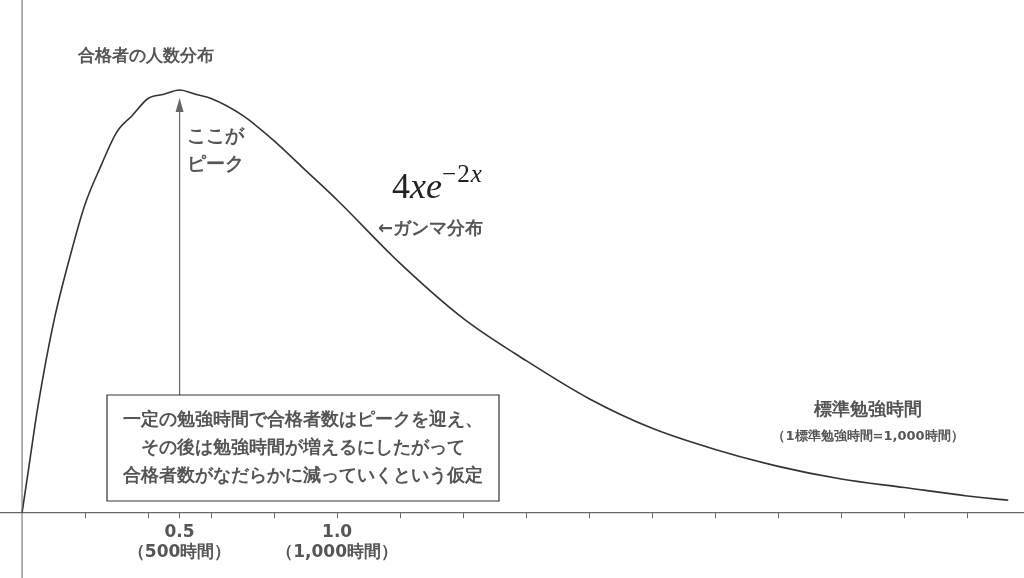  I want to click on text: （500時間）, so click(179, 551).